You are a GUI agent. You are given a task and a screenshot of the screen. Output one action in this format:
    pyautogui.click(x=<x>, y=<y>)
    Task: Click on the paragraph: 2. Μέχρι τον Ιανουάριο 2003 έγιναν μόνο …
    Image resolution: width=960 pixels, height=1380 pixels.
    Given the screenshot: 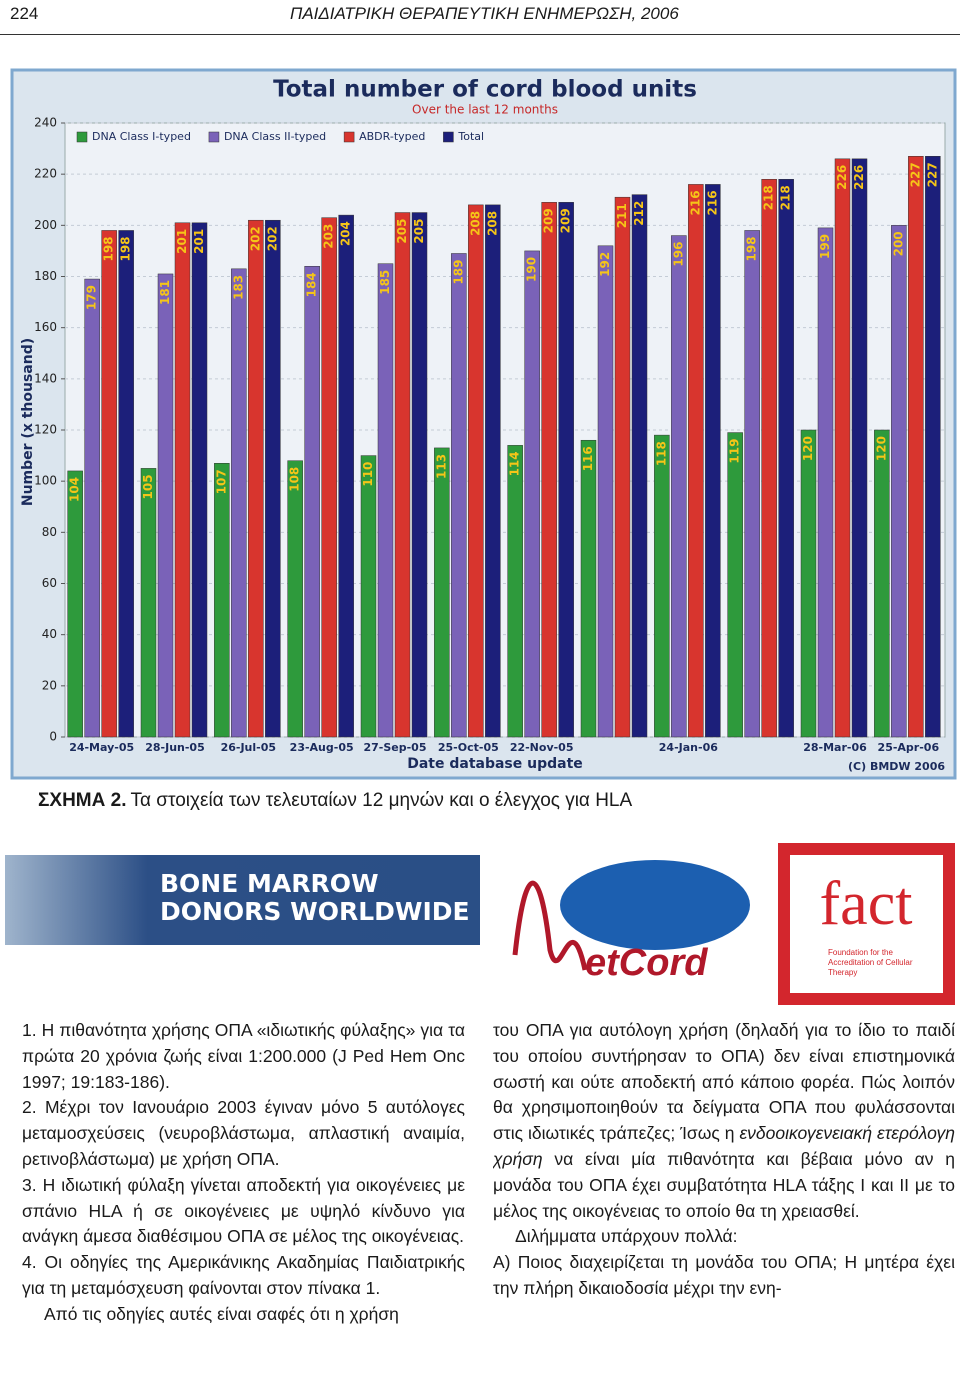 What is the action you would take?
    pyautogui.click(x=243, y=1133)
    